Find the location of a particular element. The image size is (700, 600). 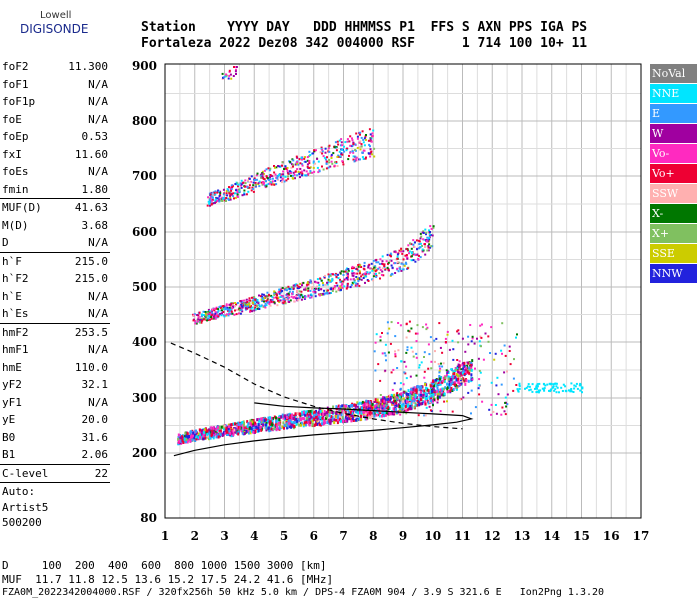

param-row: hmE 110.0 is located at coordinates (55, 368).